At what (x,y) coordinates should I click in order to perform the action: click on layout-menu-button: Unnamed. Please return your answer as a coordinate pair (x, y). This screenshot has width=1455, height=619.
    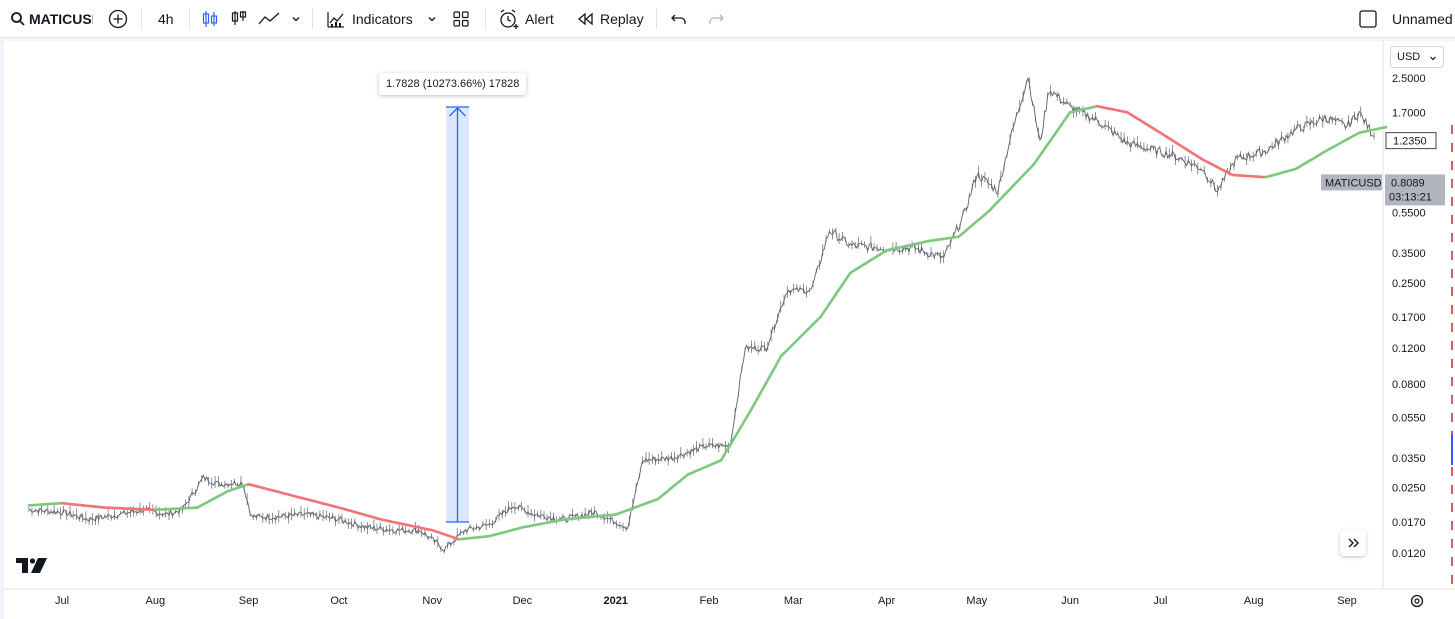
    Looking at the image, I should click on (1405, 18).